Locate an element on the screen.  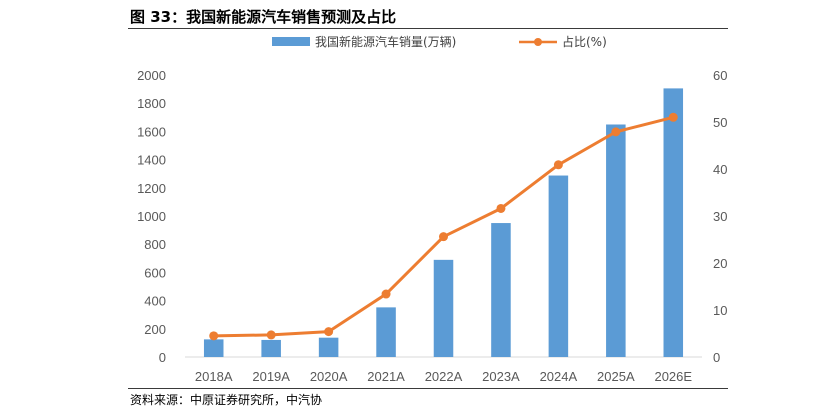
source-rule is located at coordinates (428, 388).